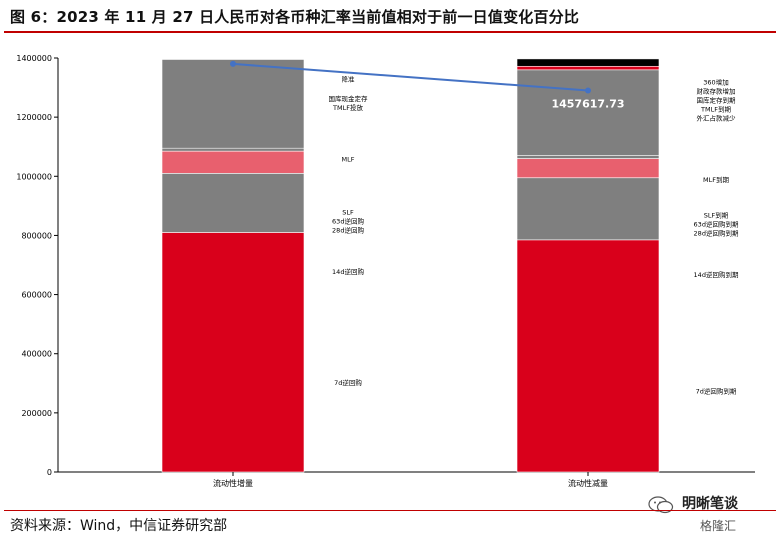 This screenshot has width=784, height=540. I want to click on x-tick-label: 流动性增量, so click(233, 483).